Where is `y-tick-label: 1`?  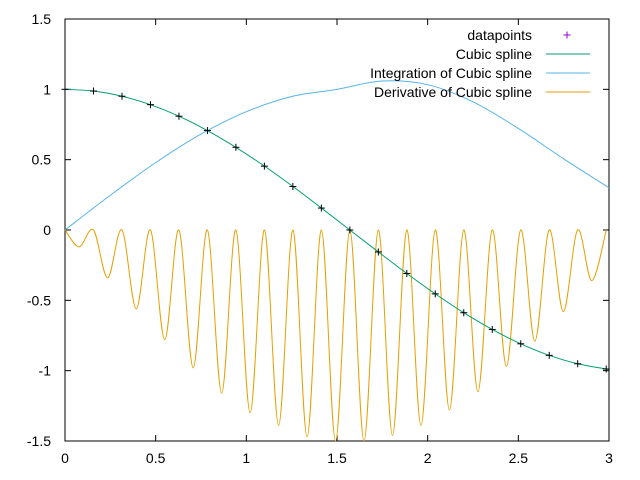 y-tick-label: 1 is located at coordinates (47, 89).